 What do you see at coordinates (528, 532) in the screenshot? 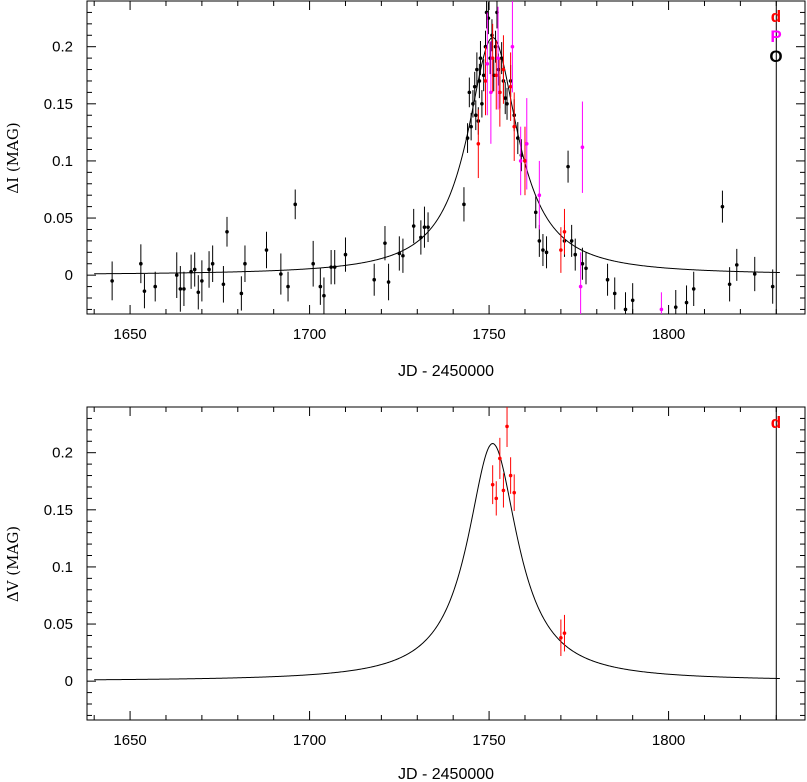
I see `series-d` at bounding box center [528, 532].